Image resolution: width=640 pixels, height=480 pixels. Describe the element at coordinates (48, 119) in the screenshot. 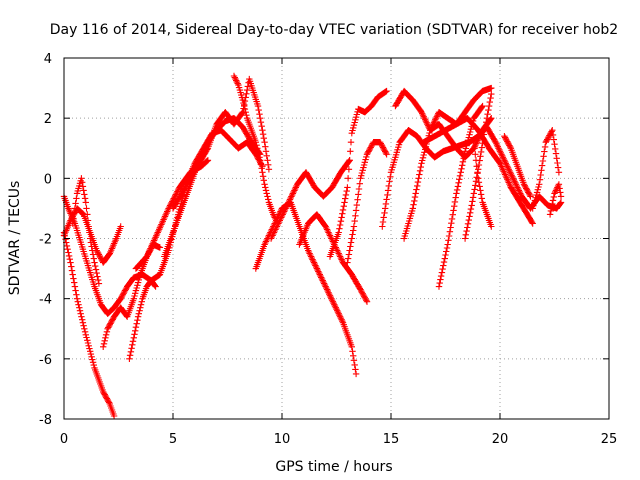

I see `y-tick-label: 2` at that location.